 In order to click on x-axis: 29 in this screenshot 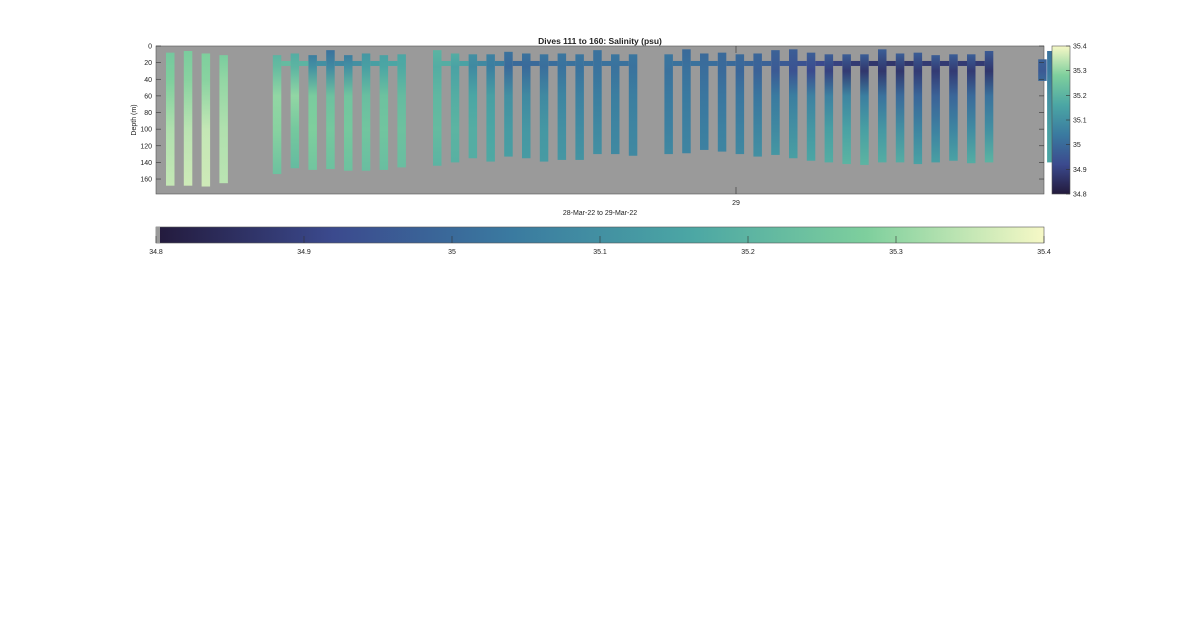, I will do `click(736, 126)`.